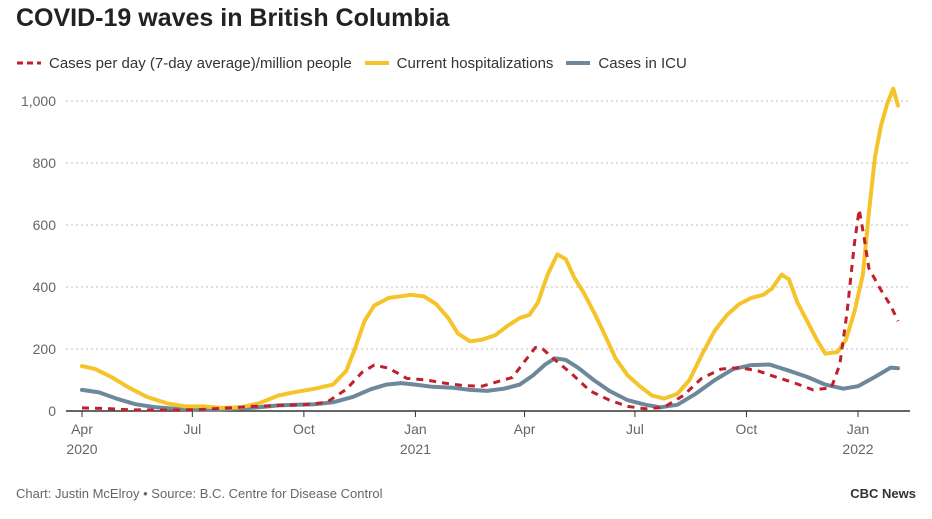  What do you see at coordinates (45, 163) in the screenshot?
I see `y-tick-label: 800` at bounding box center [45, 163].